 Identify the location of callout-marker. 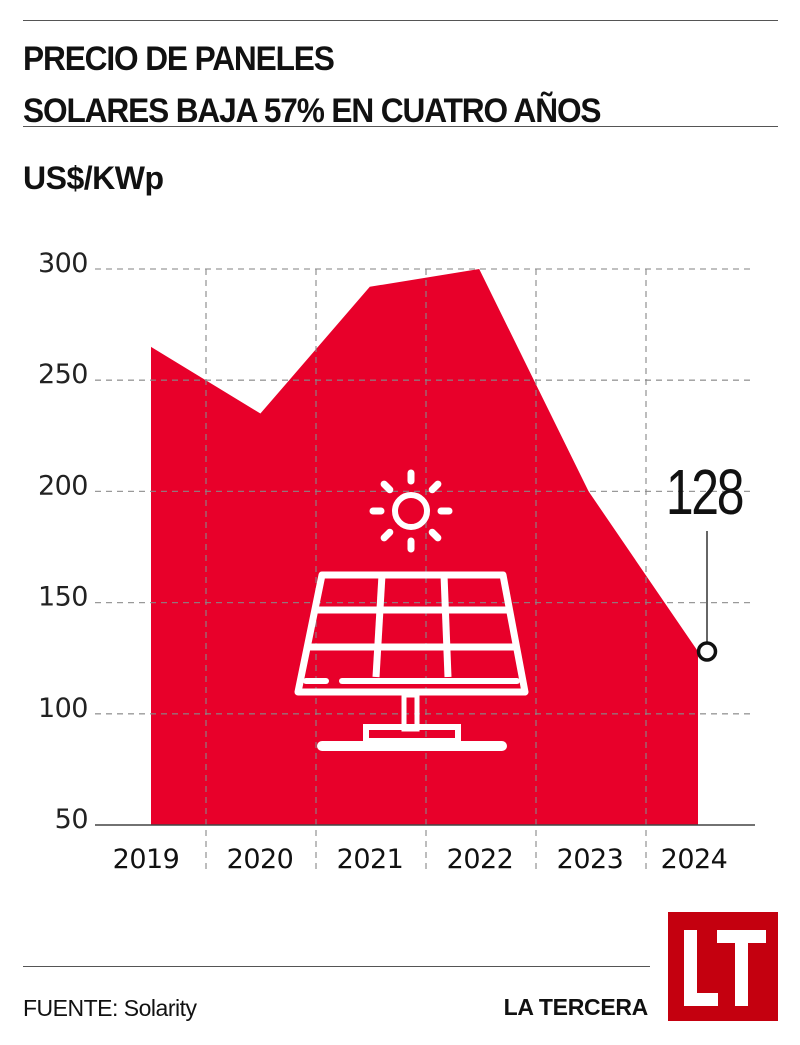
(707, 651).